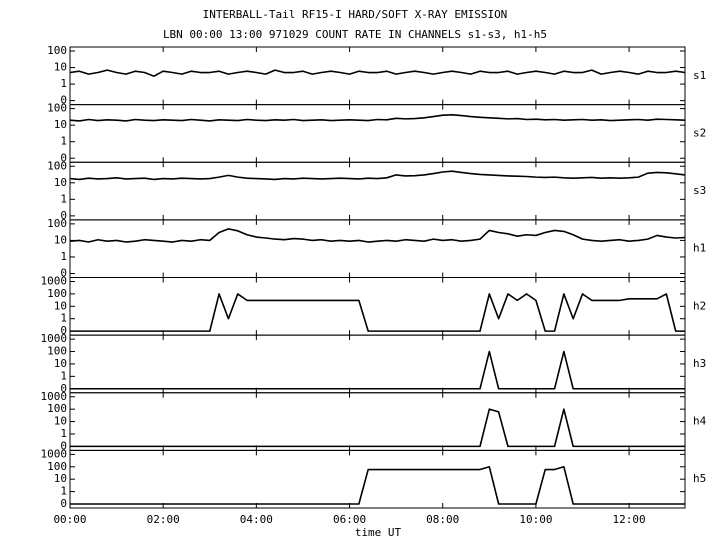 This screenshot has width=720, height=550. Describe the element at coordinates (699, 363) in the screenshot. I see `series-label: h3` at that location.